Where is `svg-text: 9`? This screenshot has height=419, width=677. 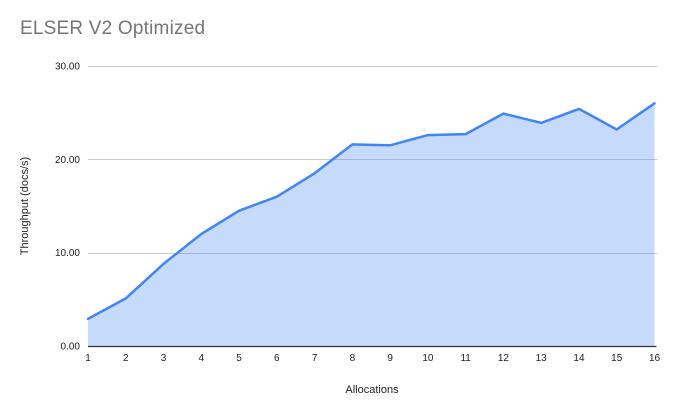
svg-text: 9 is located at coordinates (390, 358).